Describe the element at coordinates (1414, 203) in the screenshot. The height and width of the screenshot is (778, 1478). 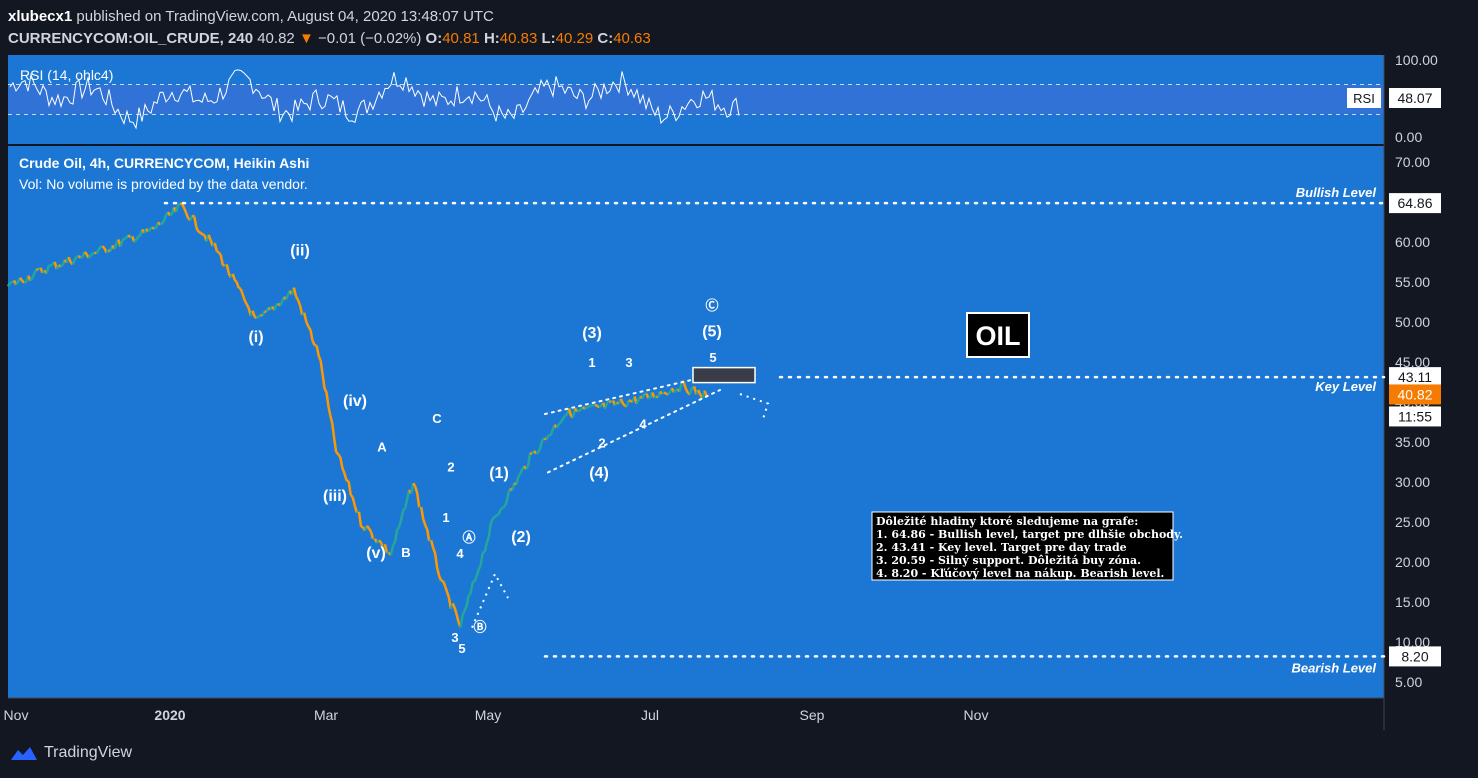
I see `level-tag-text: 64.86` at that location.